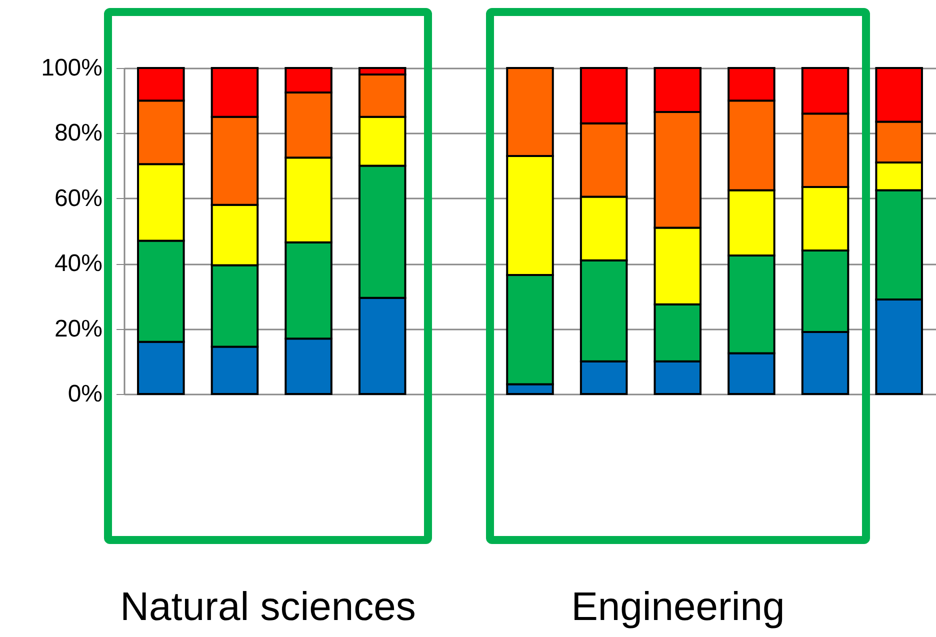  I want to click on y-tick-label: 60%, so click(78, 198).